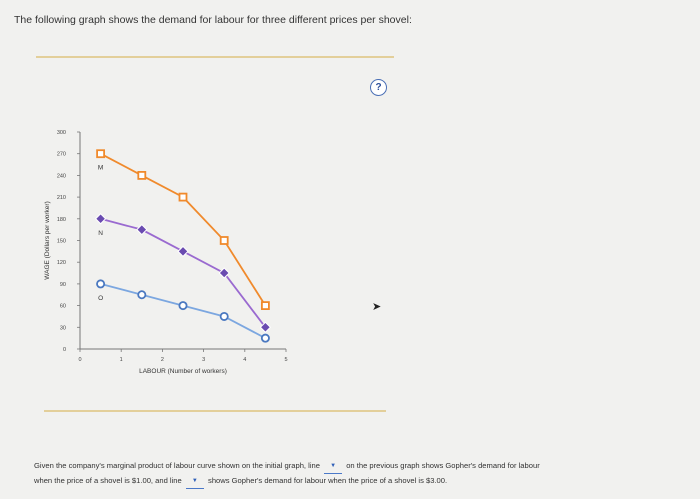 The image size is (700, 499). I want to click on y-tick-label: 0, so click(64, 350).